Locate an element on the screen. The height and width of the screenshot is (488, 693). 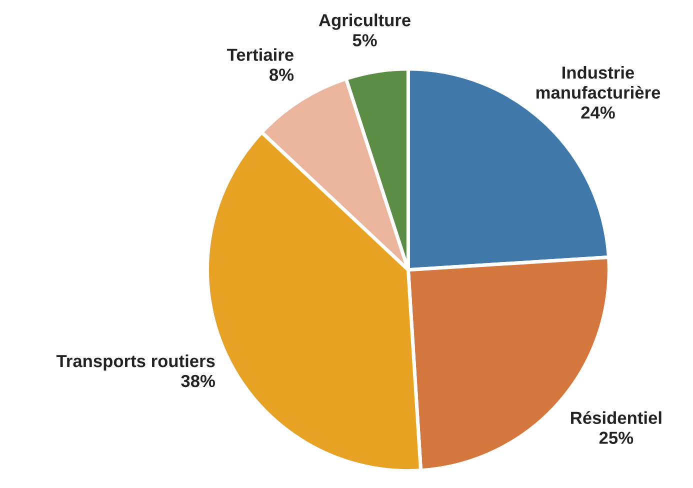
data-label: 8% is located at coordinates (282, 74).